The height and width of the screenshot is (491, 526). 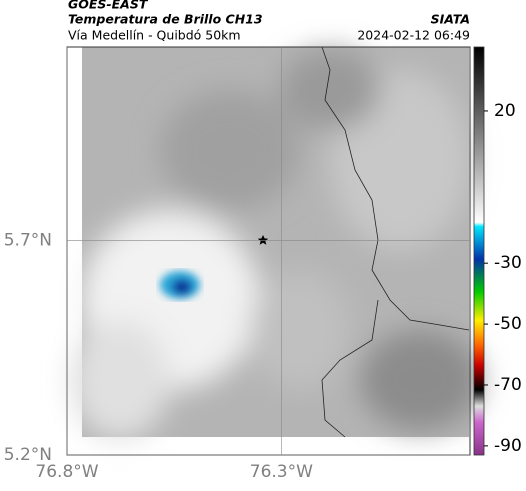 What do you see at coordinates (413, 35) in the screenshot?
I see `datetime: 2024-02-12 06:49` at bounding box center [413, 35].